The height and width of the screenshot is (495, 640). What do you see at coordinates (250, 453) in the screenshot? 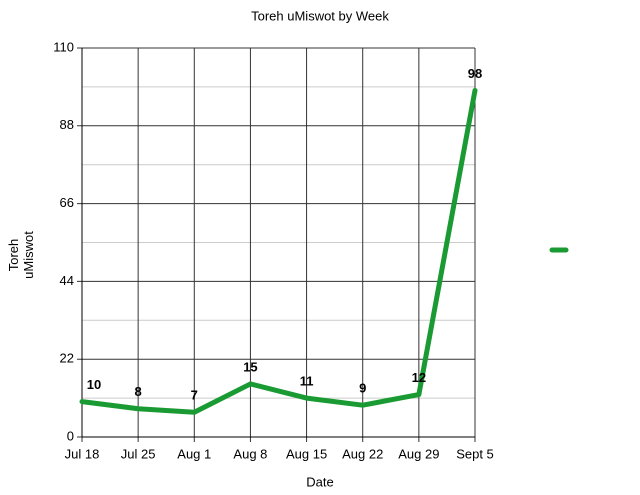
I see `x-tick-label: Aug 8` at bounding box center [250, 453].